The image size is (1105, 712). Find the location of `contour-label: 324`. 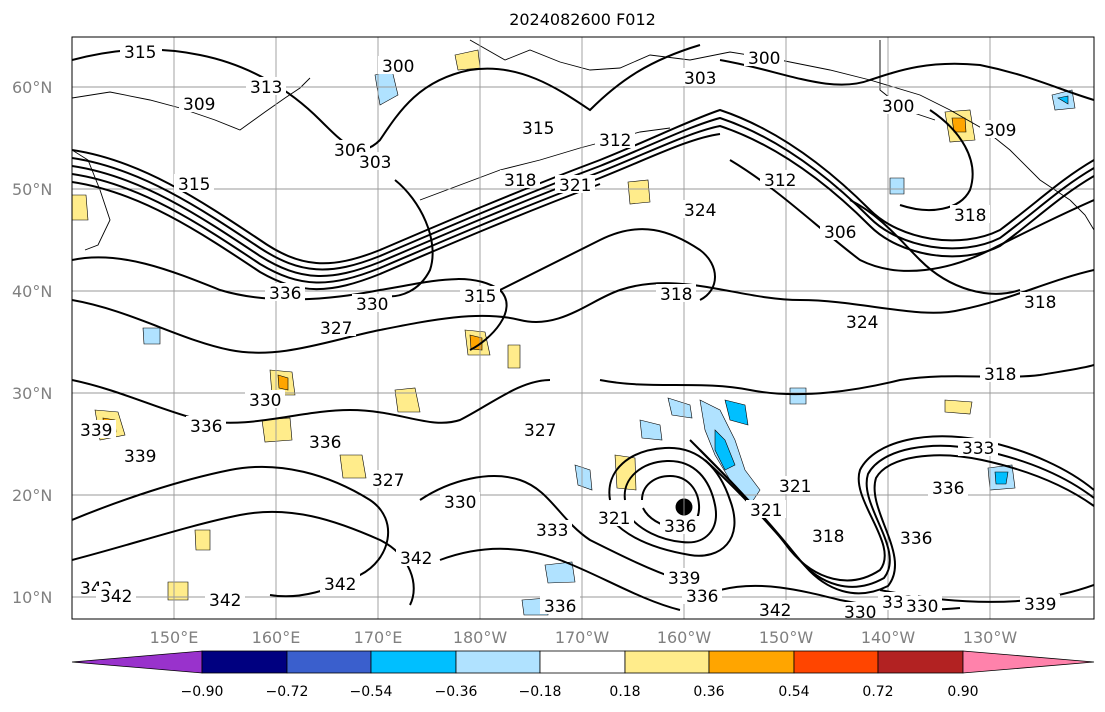

contour-label: 324 is located at coordinates (700, 211).